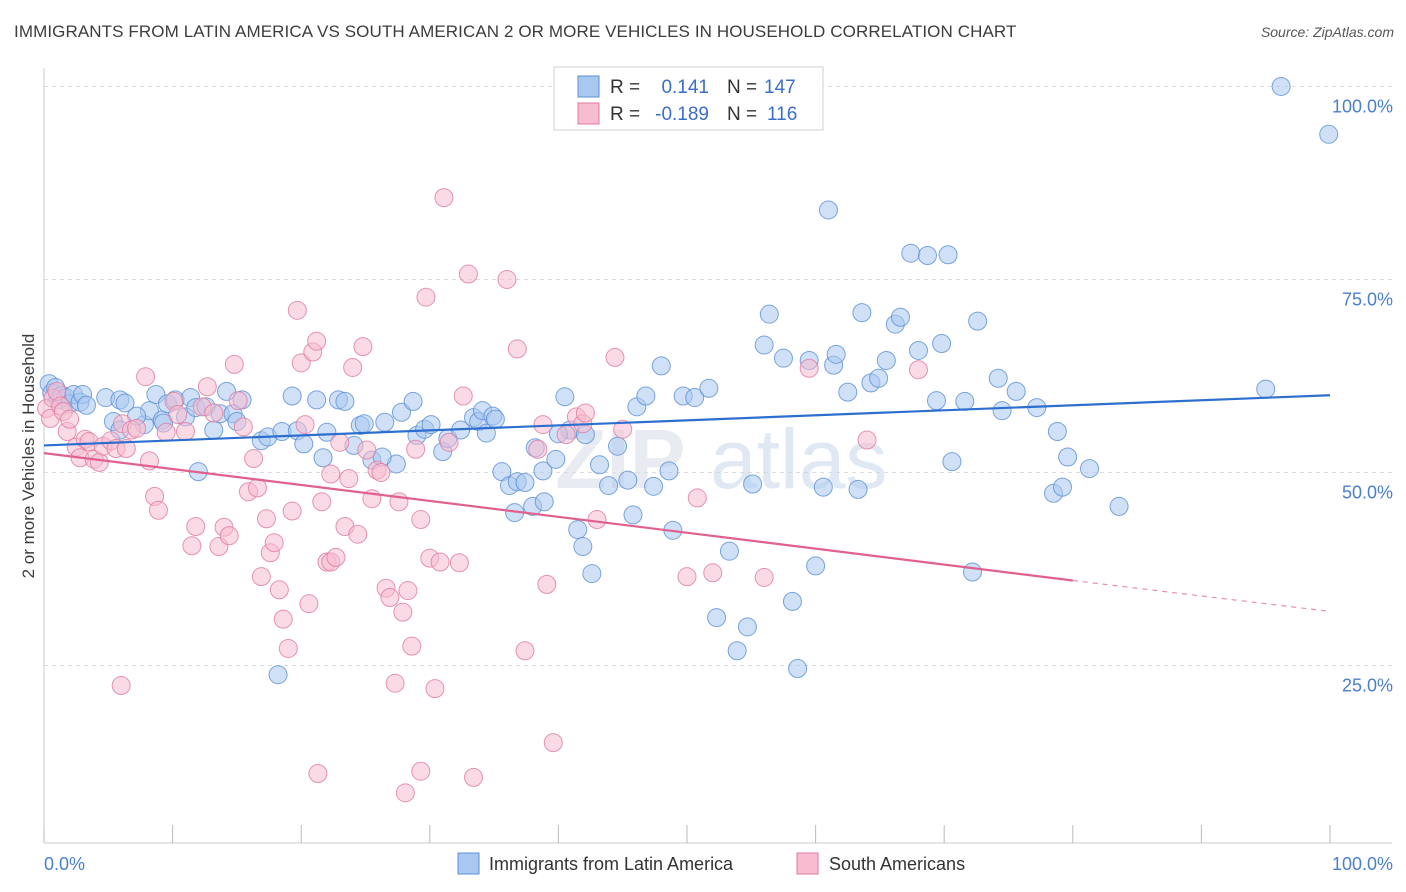  I want to click on pink-trend-line, so click(558, 517).